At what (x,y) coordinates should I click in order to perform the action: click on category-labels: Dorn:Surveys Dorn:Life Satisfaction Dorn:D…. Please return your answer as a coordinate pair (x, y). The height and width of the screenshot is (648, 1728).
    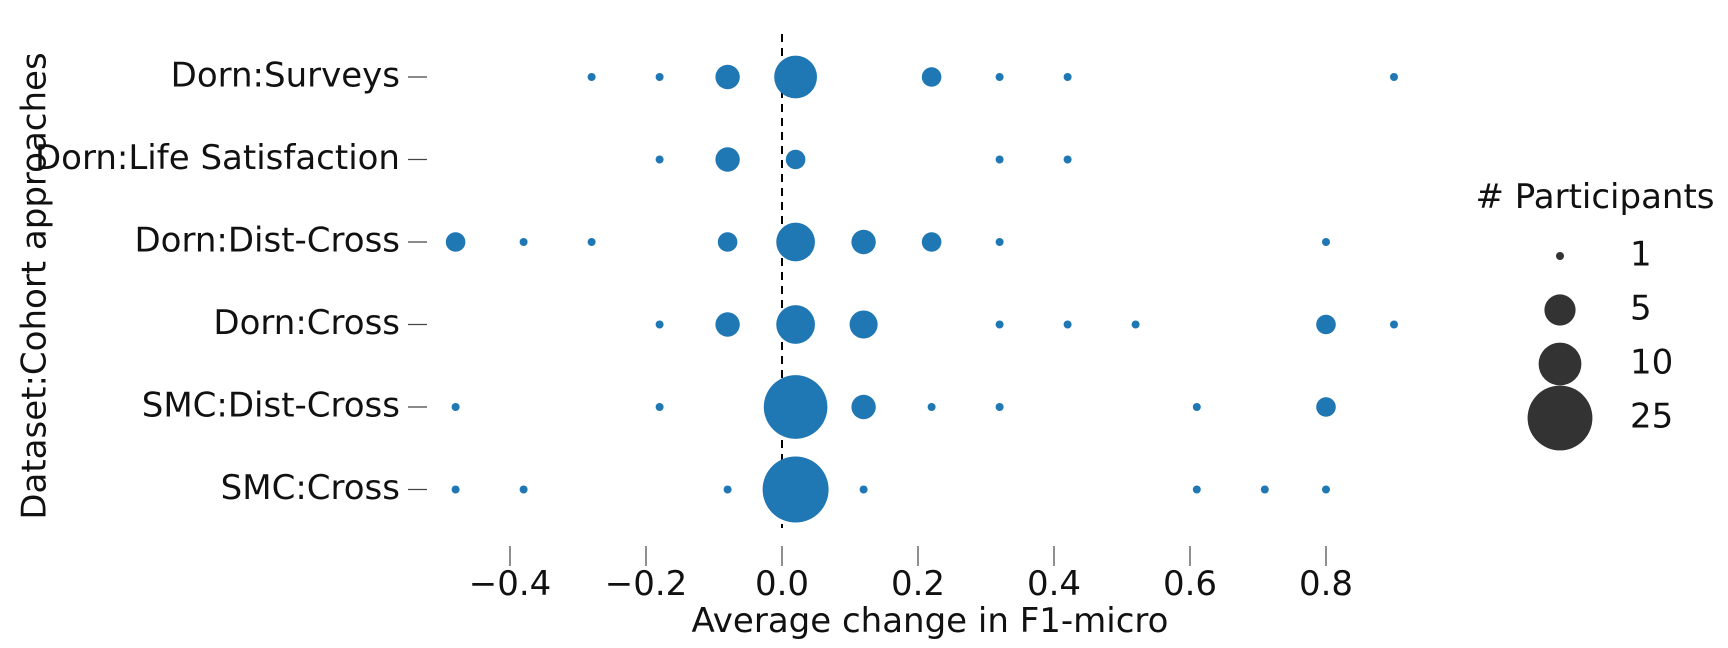
    Looking at the image, I should click on (217, 282).